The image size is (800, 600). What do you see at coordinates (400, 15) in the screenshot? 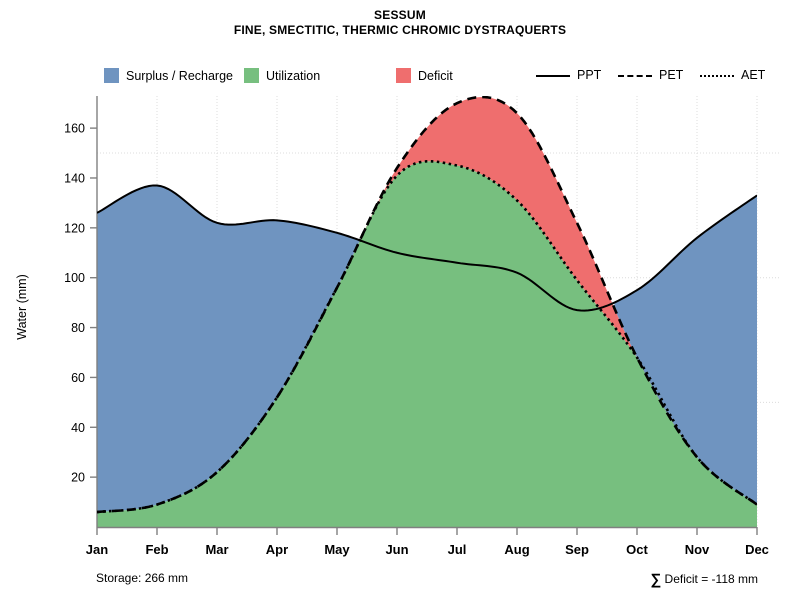
I see `page-title: SESSUM` at bounding box center [400, 15].